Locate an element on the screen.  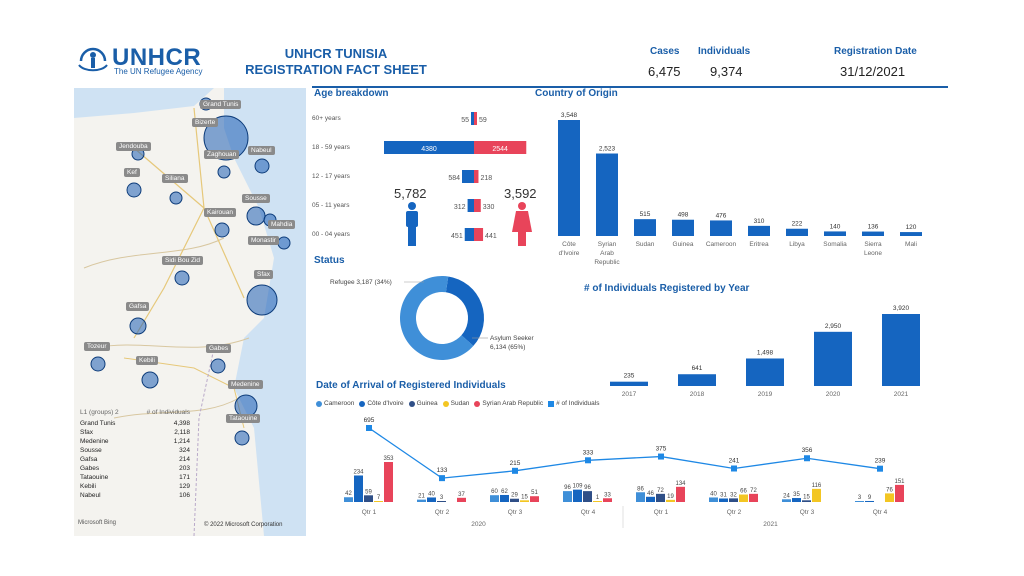
map-label-bizerte: Bizerte is located at coordinates (205, 122).